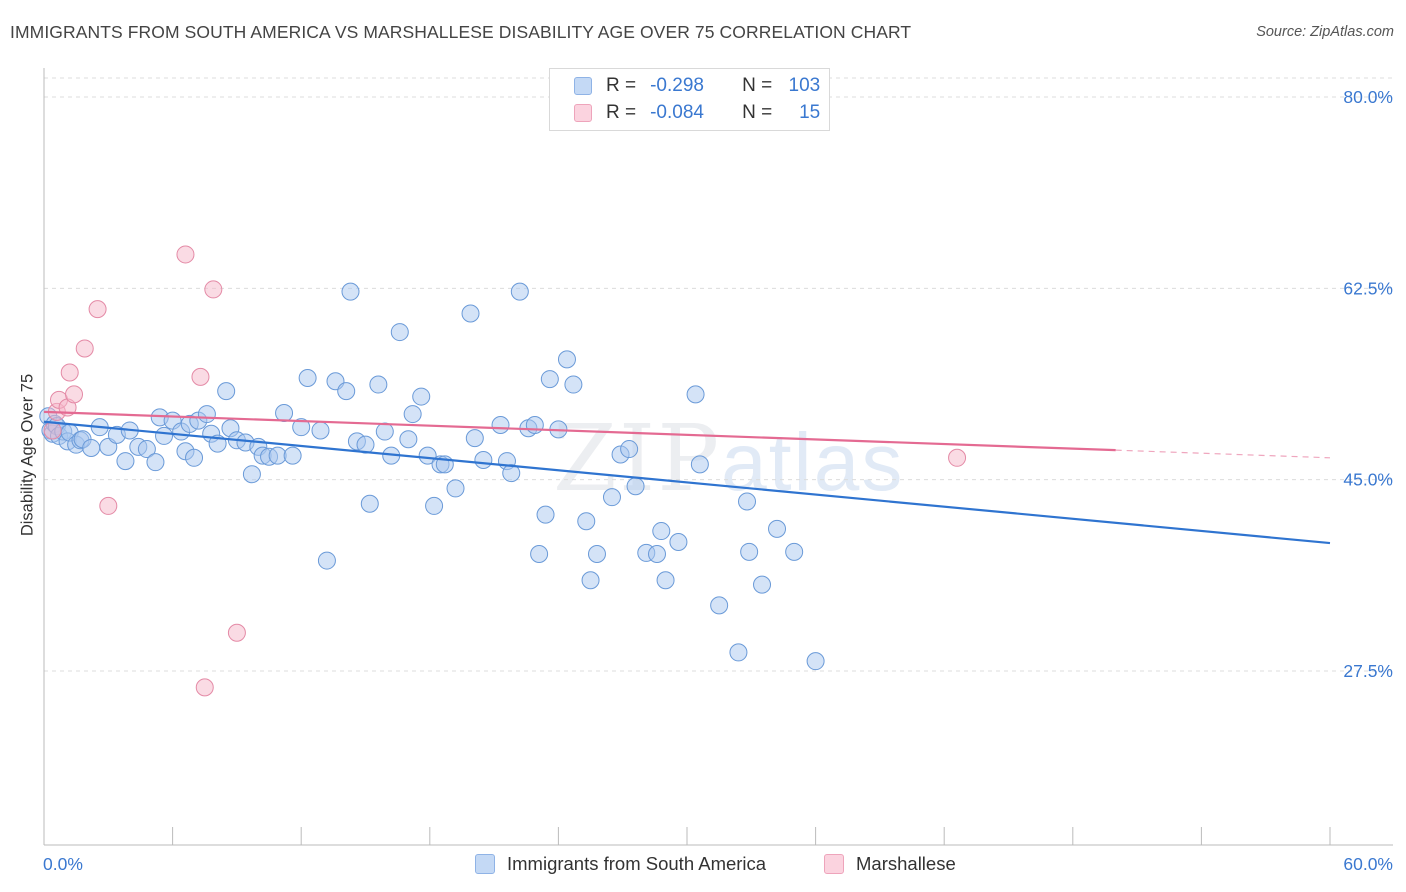 Image resolution: width=1406 pixels, height=892 pixels. I want to click on legend-row-south-america: R = -0.298 N = 103, so click(697, 86).